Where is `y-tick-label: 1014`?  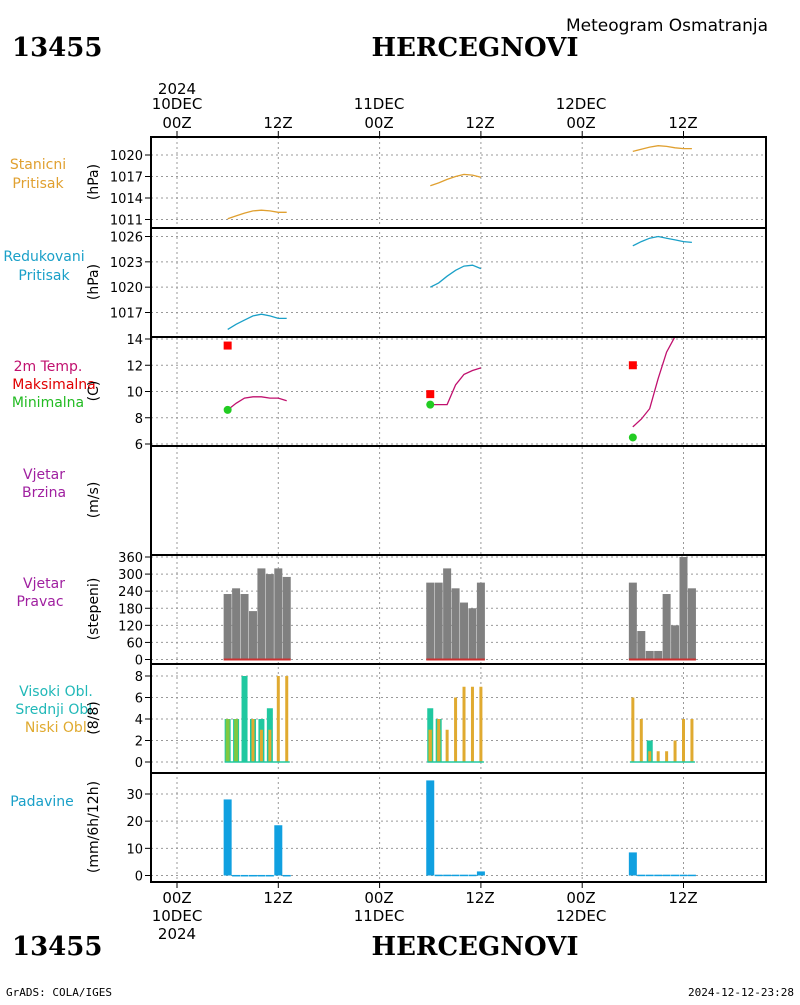
y-tick-label: 1014 is located at coordinates (126, 199).